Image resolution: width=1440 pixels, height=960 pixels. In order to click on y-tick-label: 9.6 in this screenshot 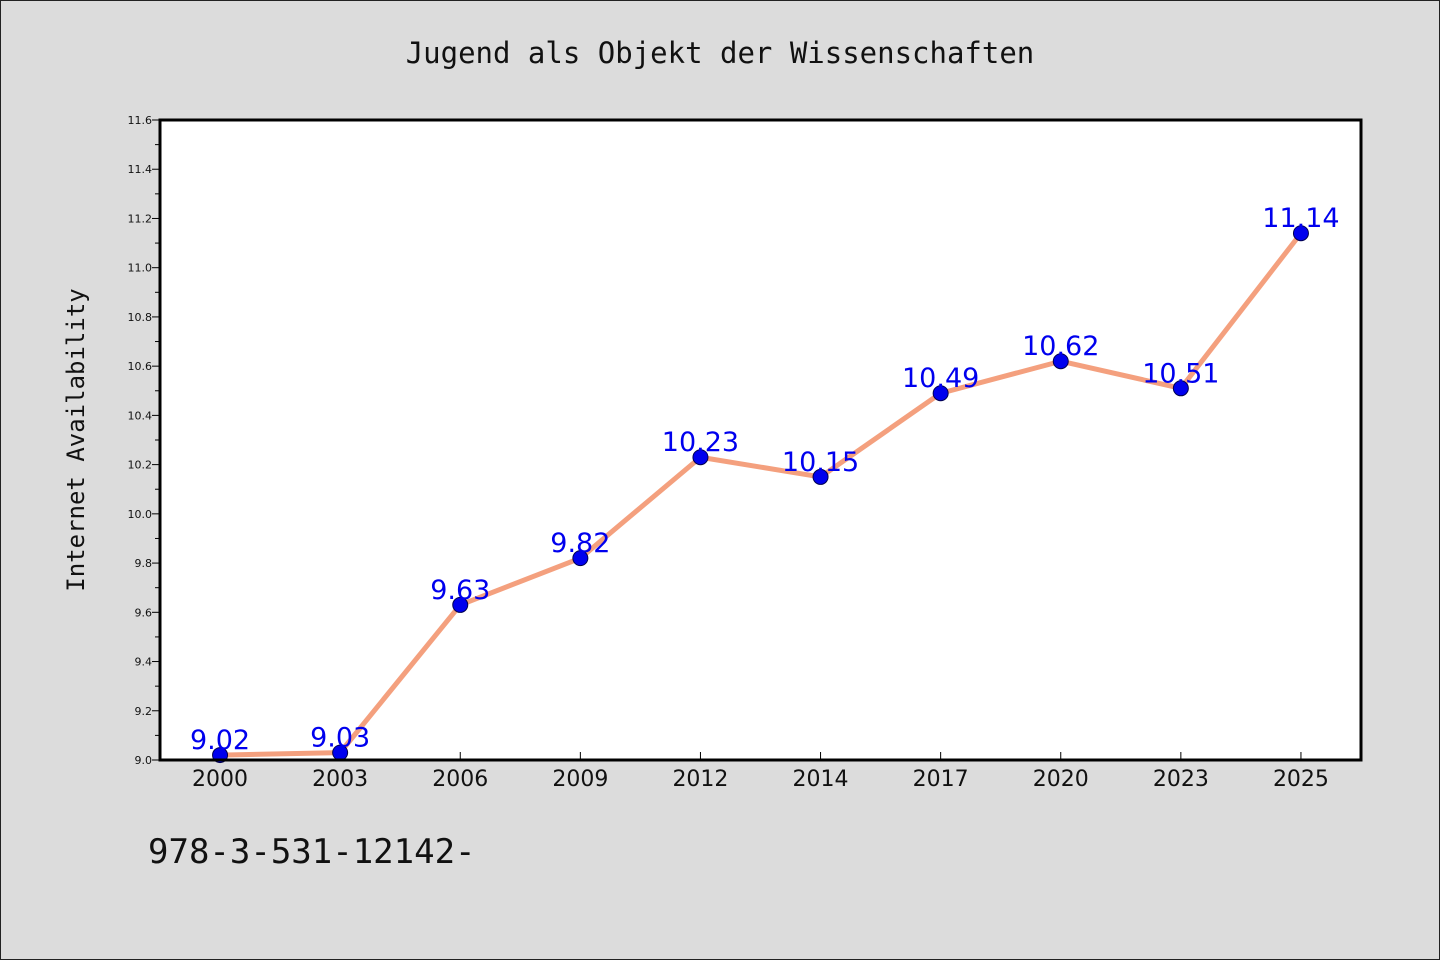, I will do `click(144, 612)`.